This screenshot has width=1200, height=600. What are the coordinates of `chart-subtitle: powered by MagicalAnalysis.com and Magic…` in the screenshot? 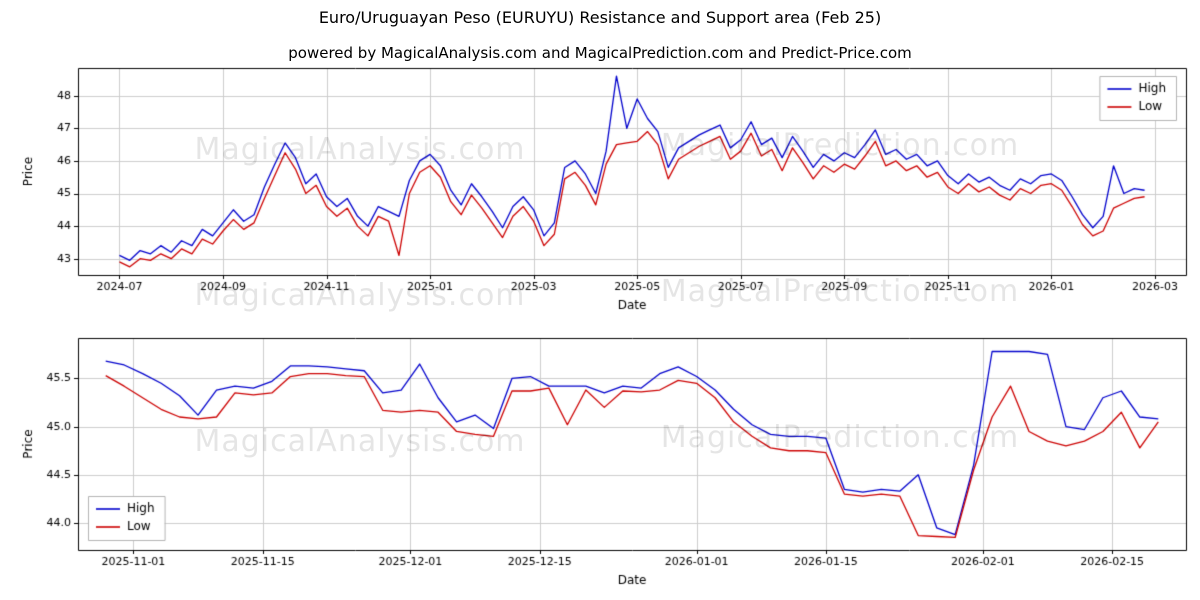 It's located at (600, 53).